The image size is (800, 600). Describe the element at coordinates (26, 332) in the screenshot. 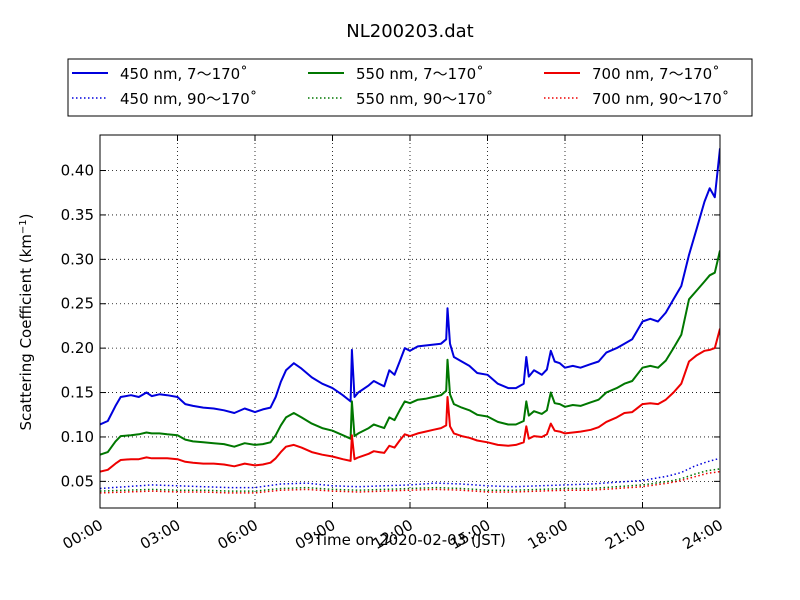

I see `y-axis-label-main: Scattering Coefficient (km` at that location.